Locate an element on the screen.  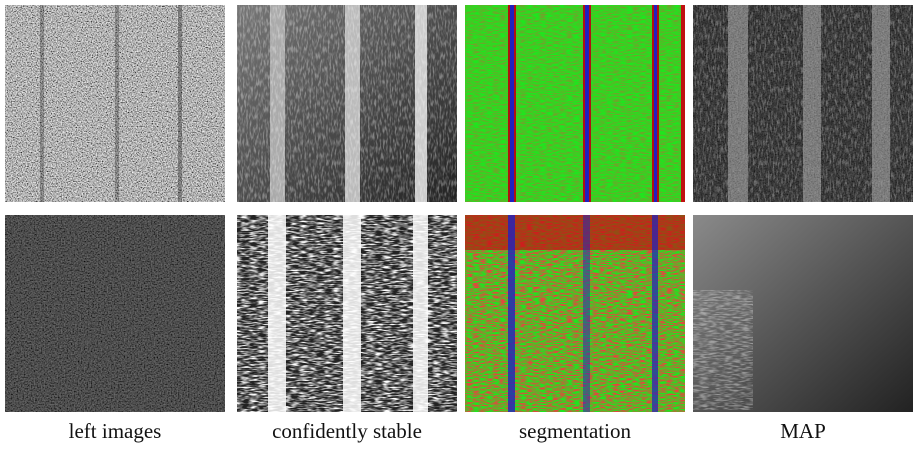
stable-bottom is located at coordinates (347, 313).